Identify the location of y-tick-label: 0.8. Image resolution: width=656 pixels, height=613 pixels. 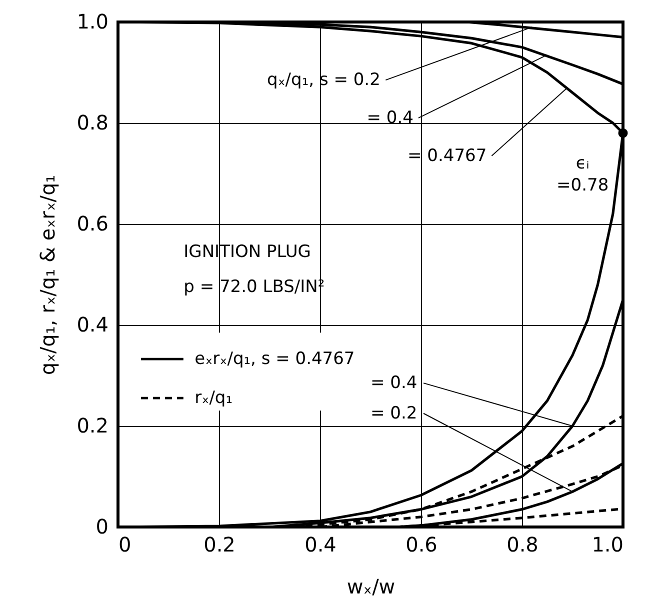
(92, 122).